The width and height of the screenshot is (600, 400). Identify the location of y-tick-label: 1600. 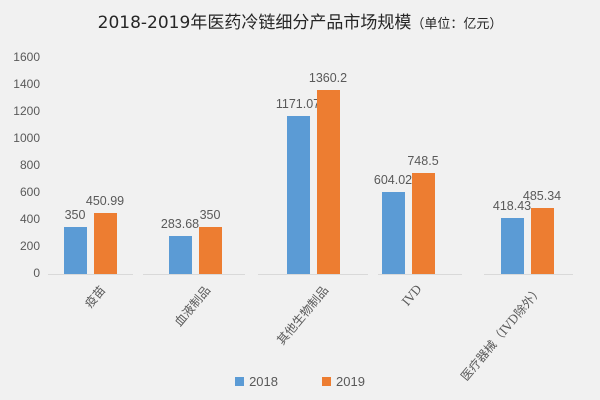
(26, 57).